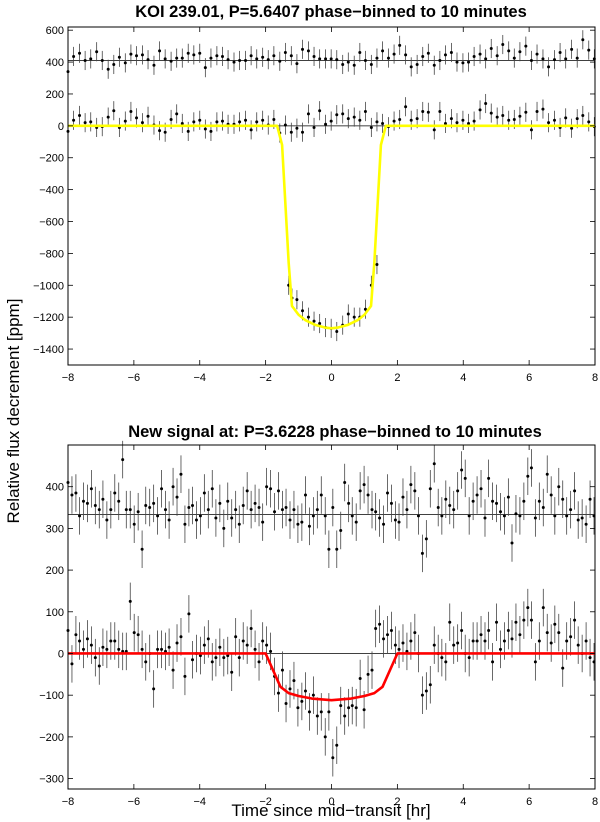 This screenshot has height=822, width=600. What do you see at coordinates (55, 529) in the screenshot?
I see `y-tick-label: 300` at bounding box center [55, 529].